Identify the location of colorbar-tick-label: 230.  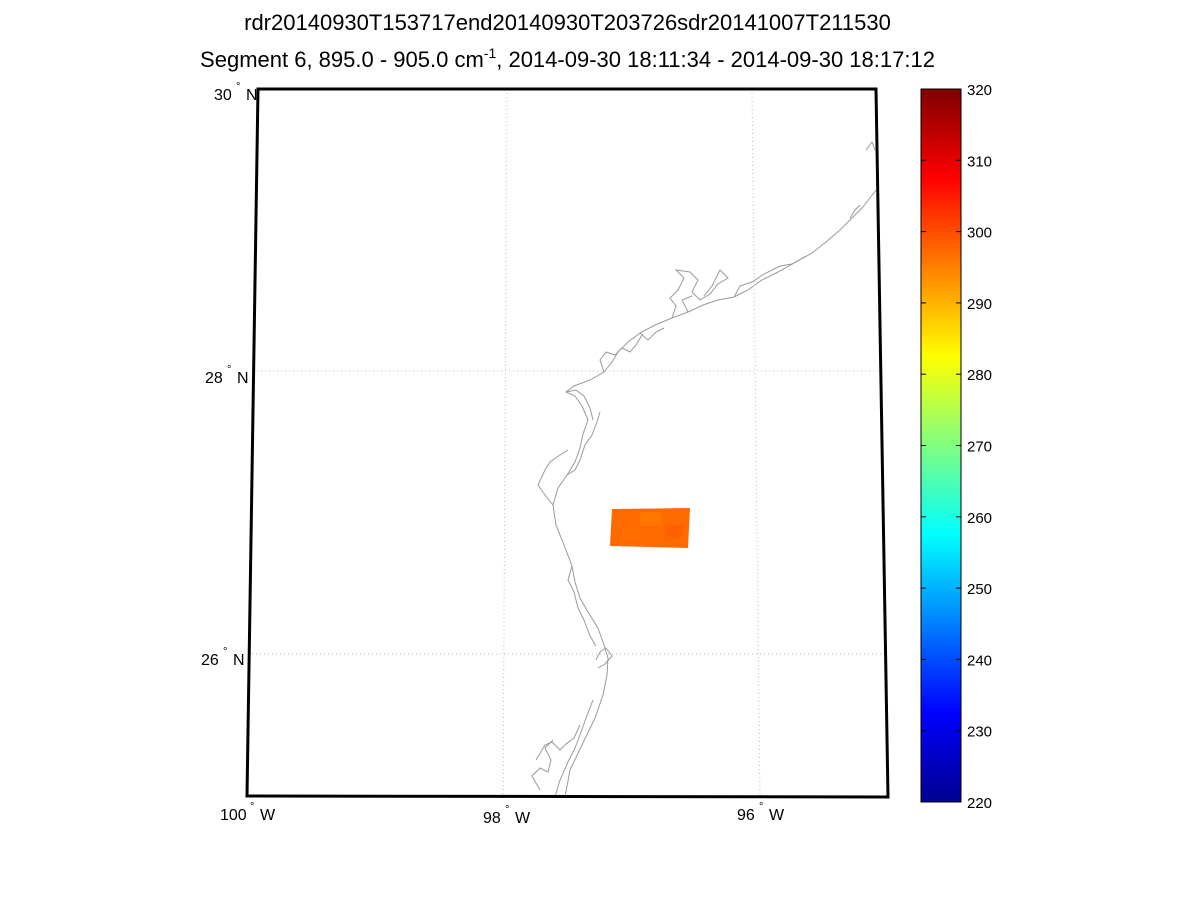
(979, 732).